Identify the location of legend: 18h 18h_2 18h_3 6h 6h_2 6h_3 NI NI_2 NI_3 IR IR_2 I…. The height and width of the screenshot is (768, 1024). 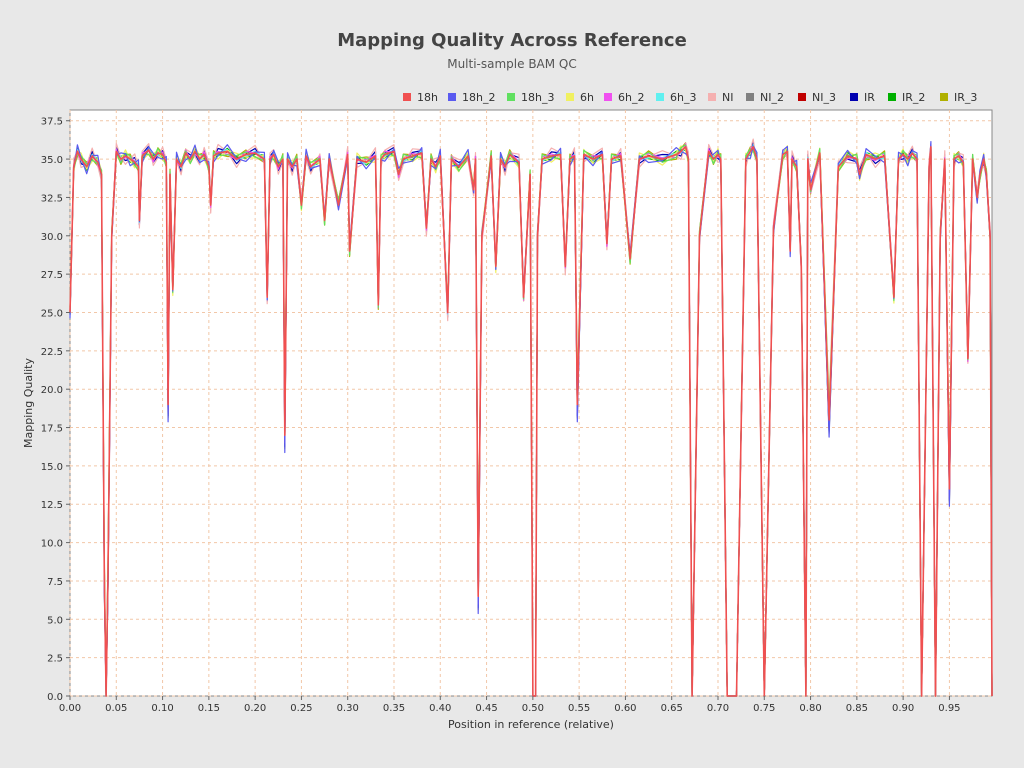
(690, 97).